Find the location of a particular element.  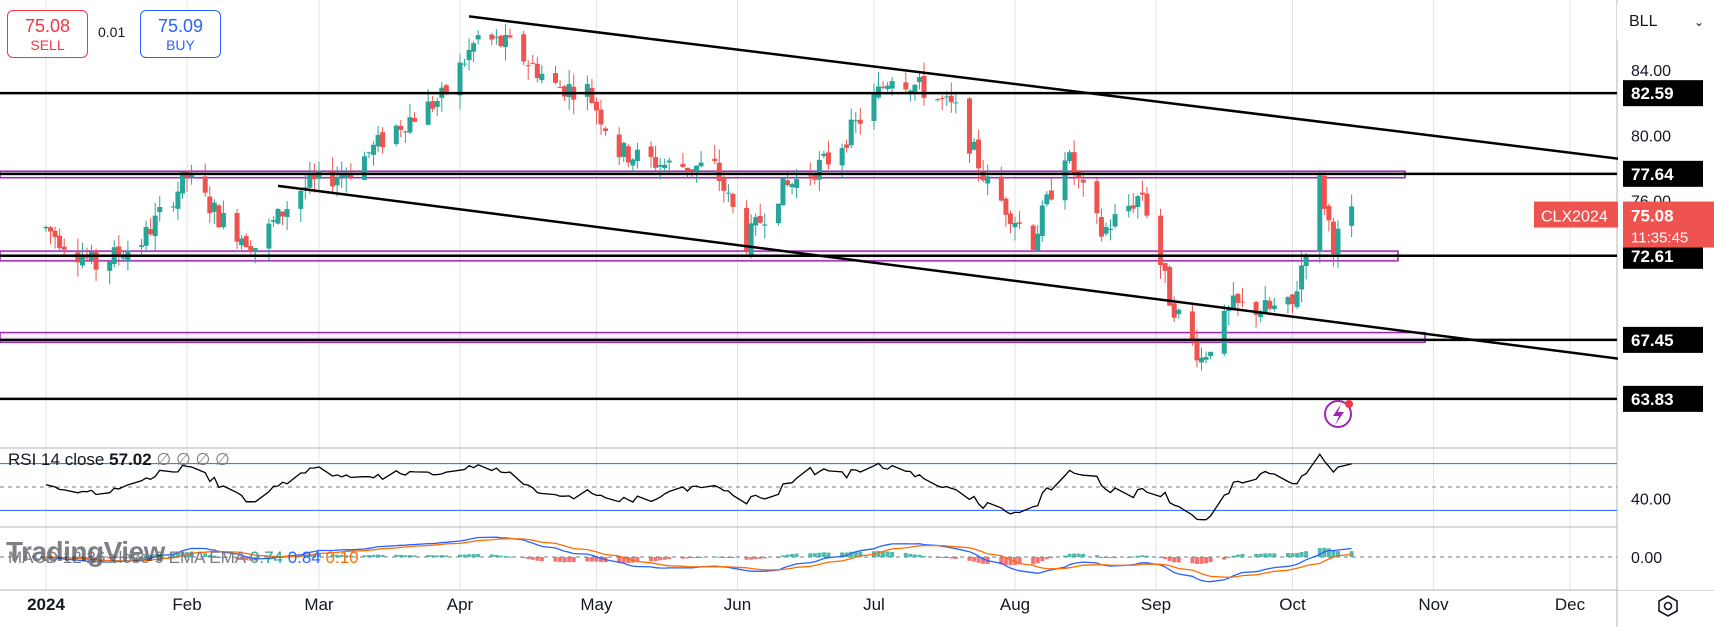

rsi-line is located at coordinates (698, 487).